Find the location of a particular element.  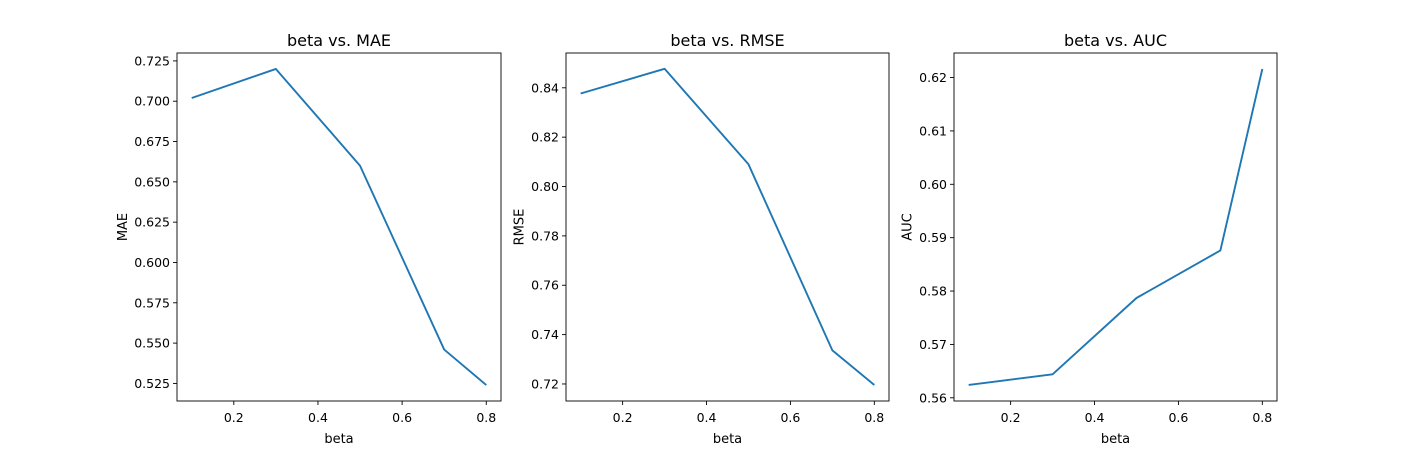

y-tick-label: 0.82 is located at coordinates (545, 137).